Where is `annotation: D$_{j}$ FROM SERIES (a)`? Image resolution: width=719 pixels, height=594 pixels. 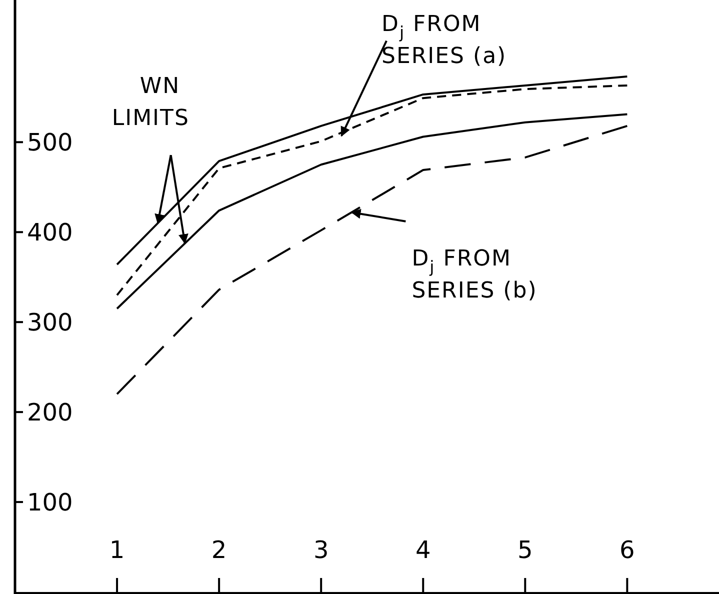 annotation: D$_{j}$ FROM SERIES (a) is located at coordinates (444, 40).